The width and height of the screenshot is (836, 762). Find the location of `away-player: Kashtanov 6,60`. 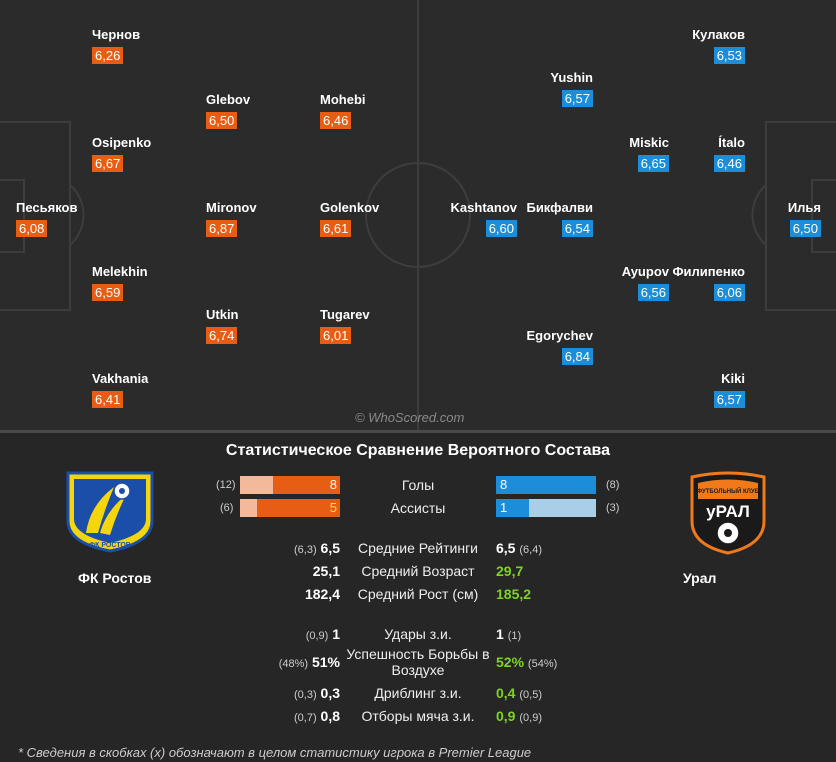

away-player: Kashtanov 6,60 is located at coordinates (462, 219).